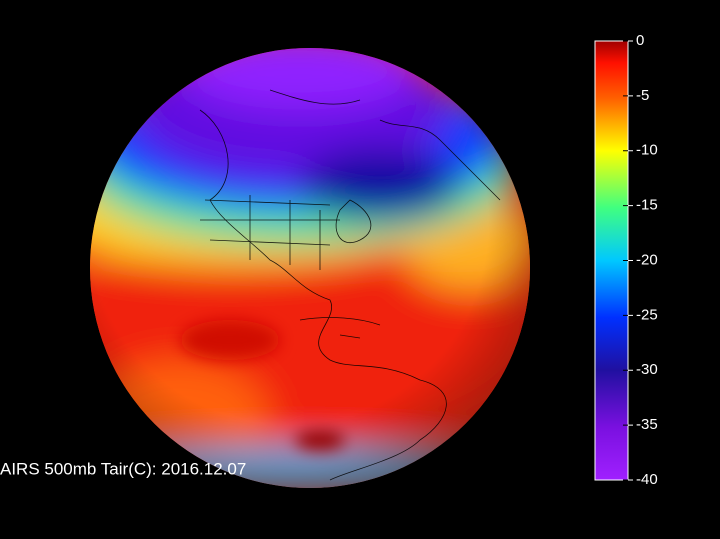  What do you see at coordinates (647, 479) in the screenshot?
I see `tick-label: -40` at bounding box center [647, 479].